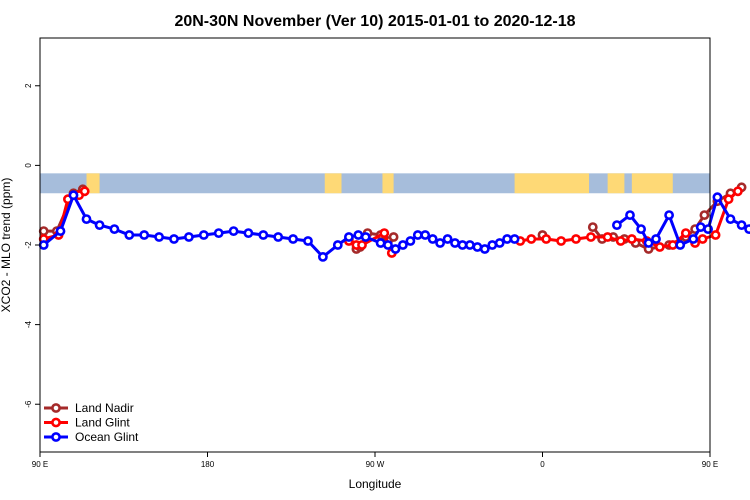  What do you see at coordinates (28, 85) in the screenshot?
I see `y-tick-label: 2` at bounding box center [28, 85].